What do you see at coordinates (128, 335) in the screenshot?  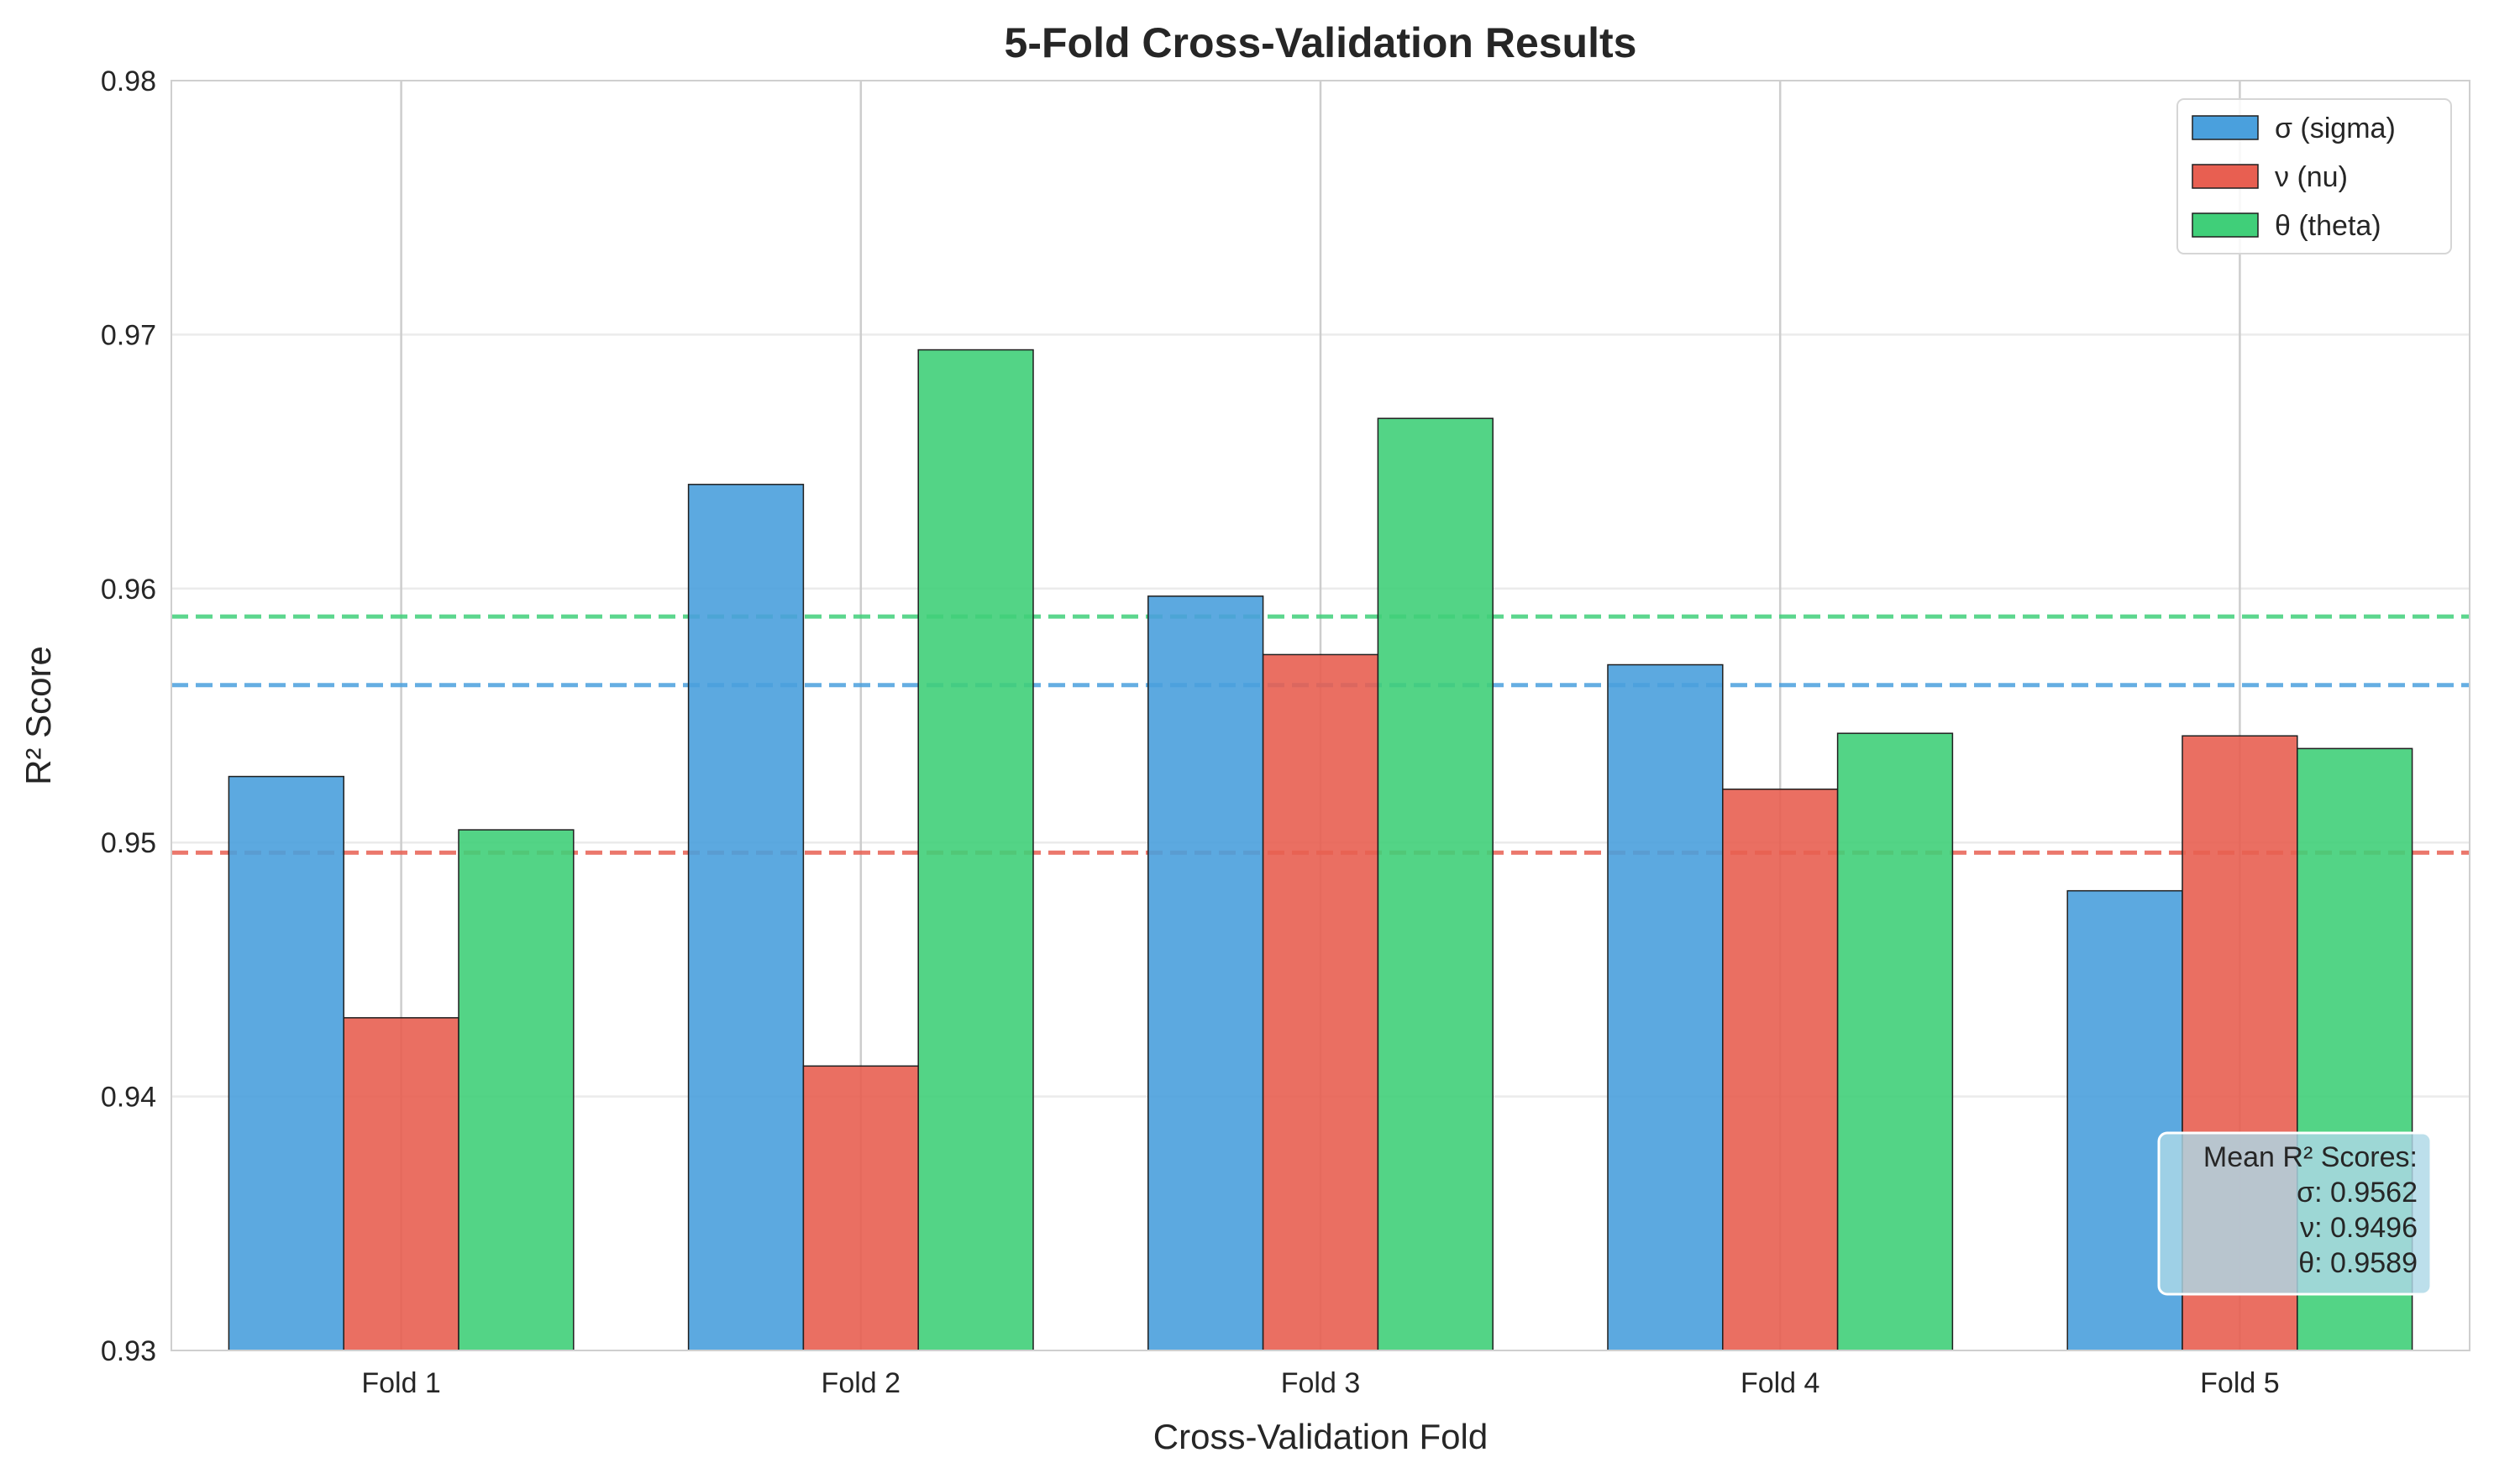 I see `y-tick-label: 0.97` at bounding box center [128, 335].